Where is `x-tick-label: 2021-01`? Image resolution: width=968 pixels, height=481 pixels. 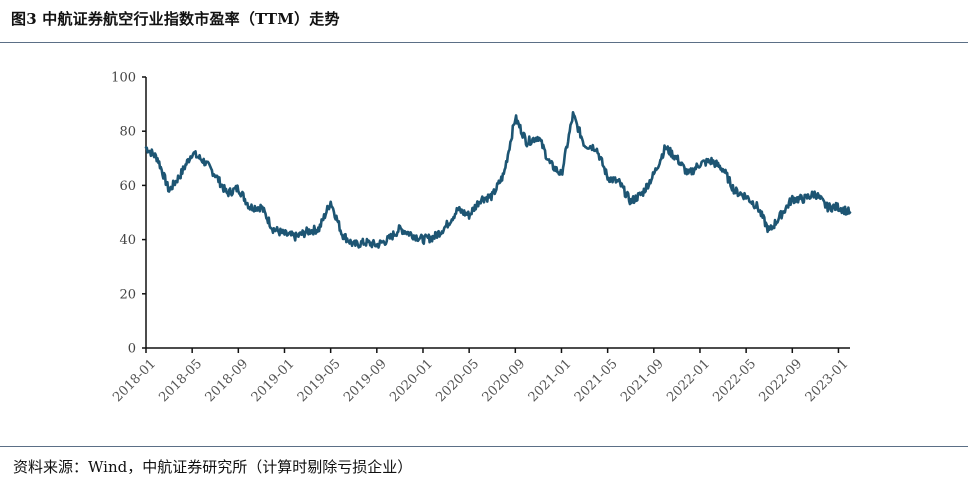 x-tick-label: 2021-01 is located at coordinates (550, 380).